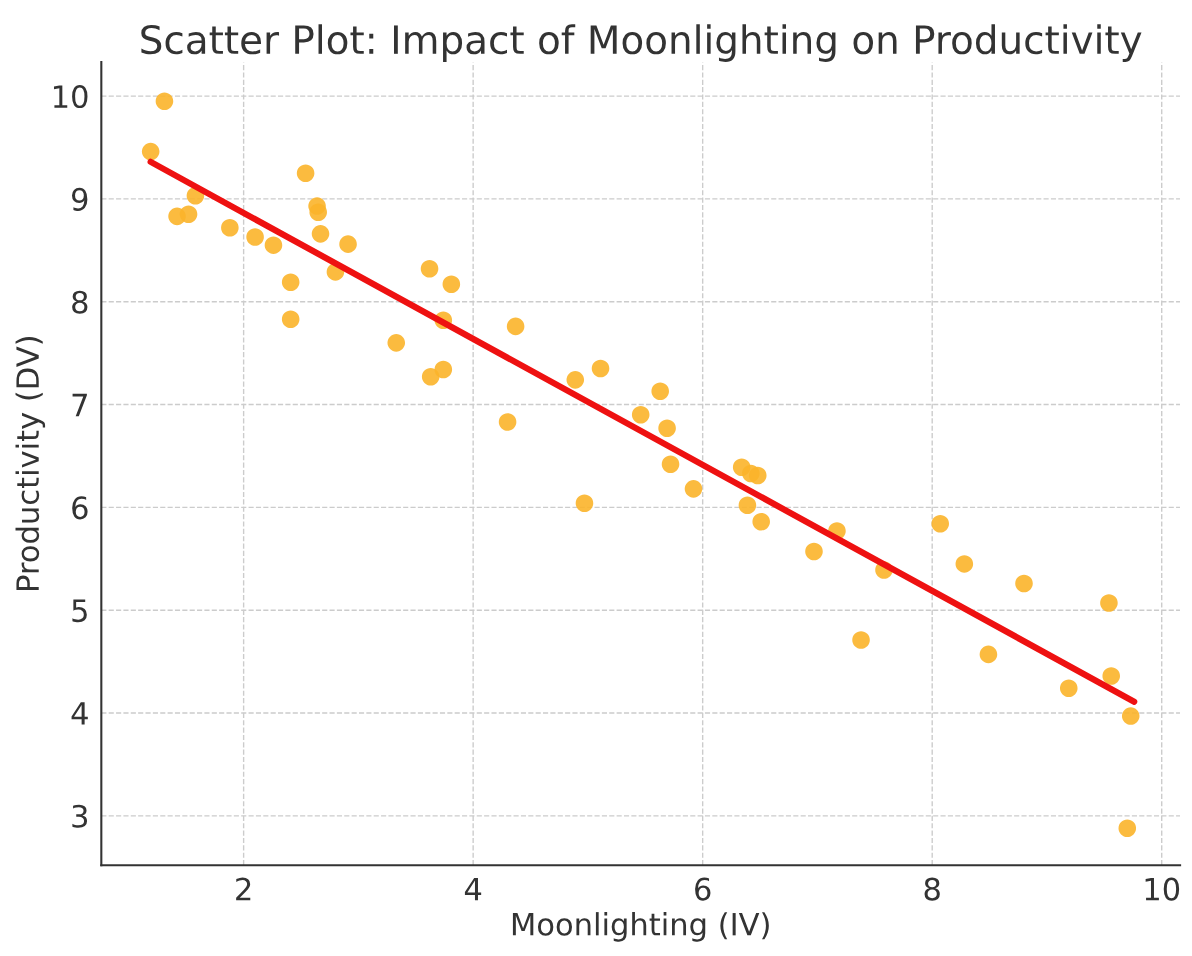 The image size is (1192, 956). I want to click on y-tick-label: 7, so click(79, 405).